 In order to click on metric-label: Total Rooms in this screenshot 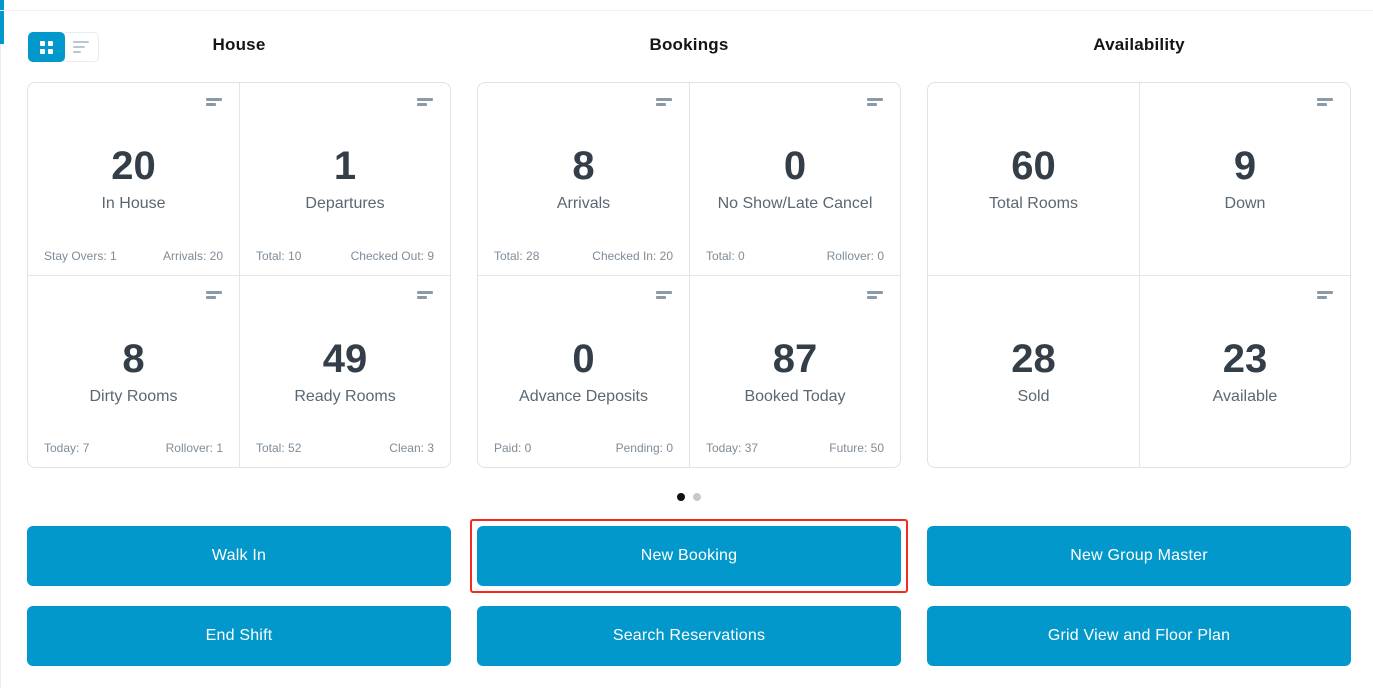, I will do `click(1033, 203)`.